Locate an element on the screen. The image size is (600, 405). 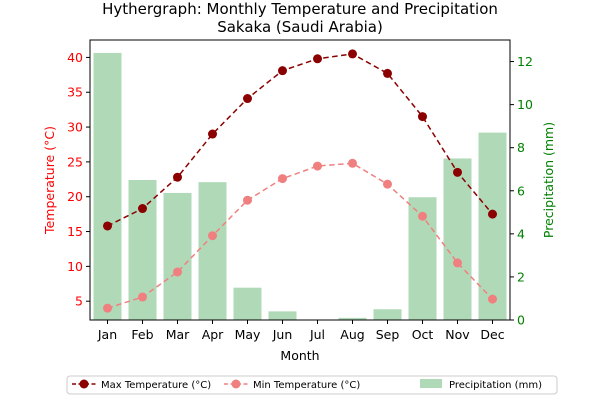
precip-bar-apr is located at coordinates (212, 251).